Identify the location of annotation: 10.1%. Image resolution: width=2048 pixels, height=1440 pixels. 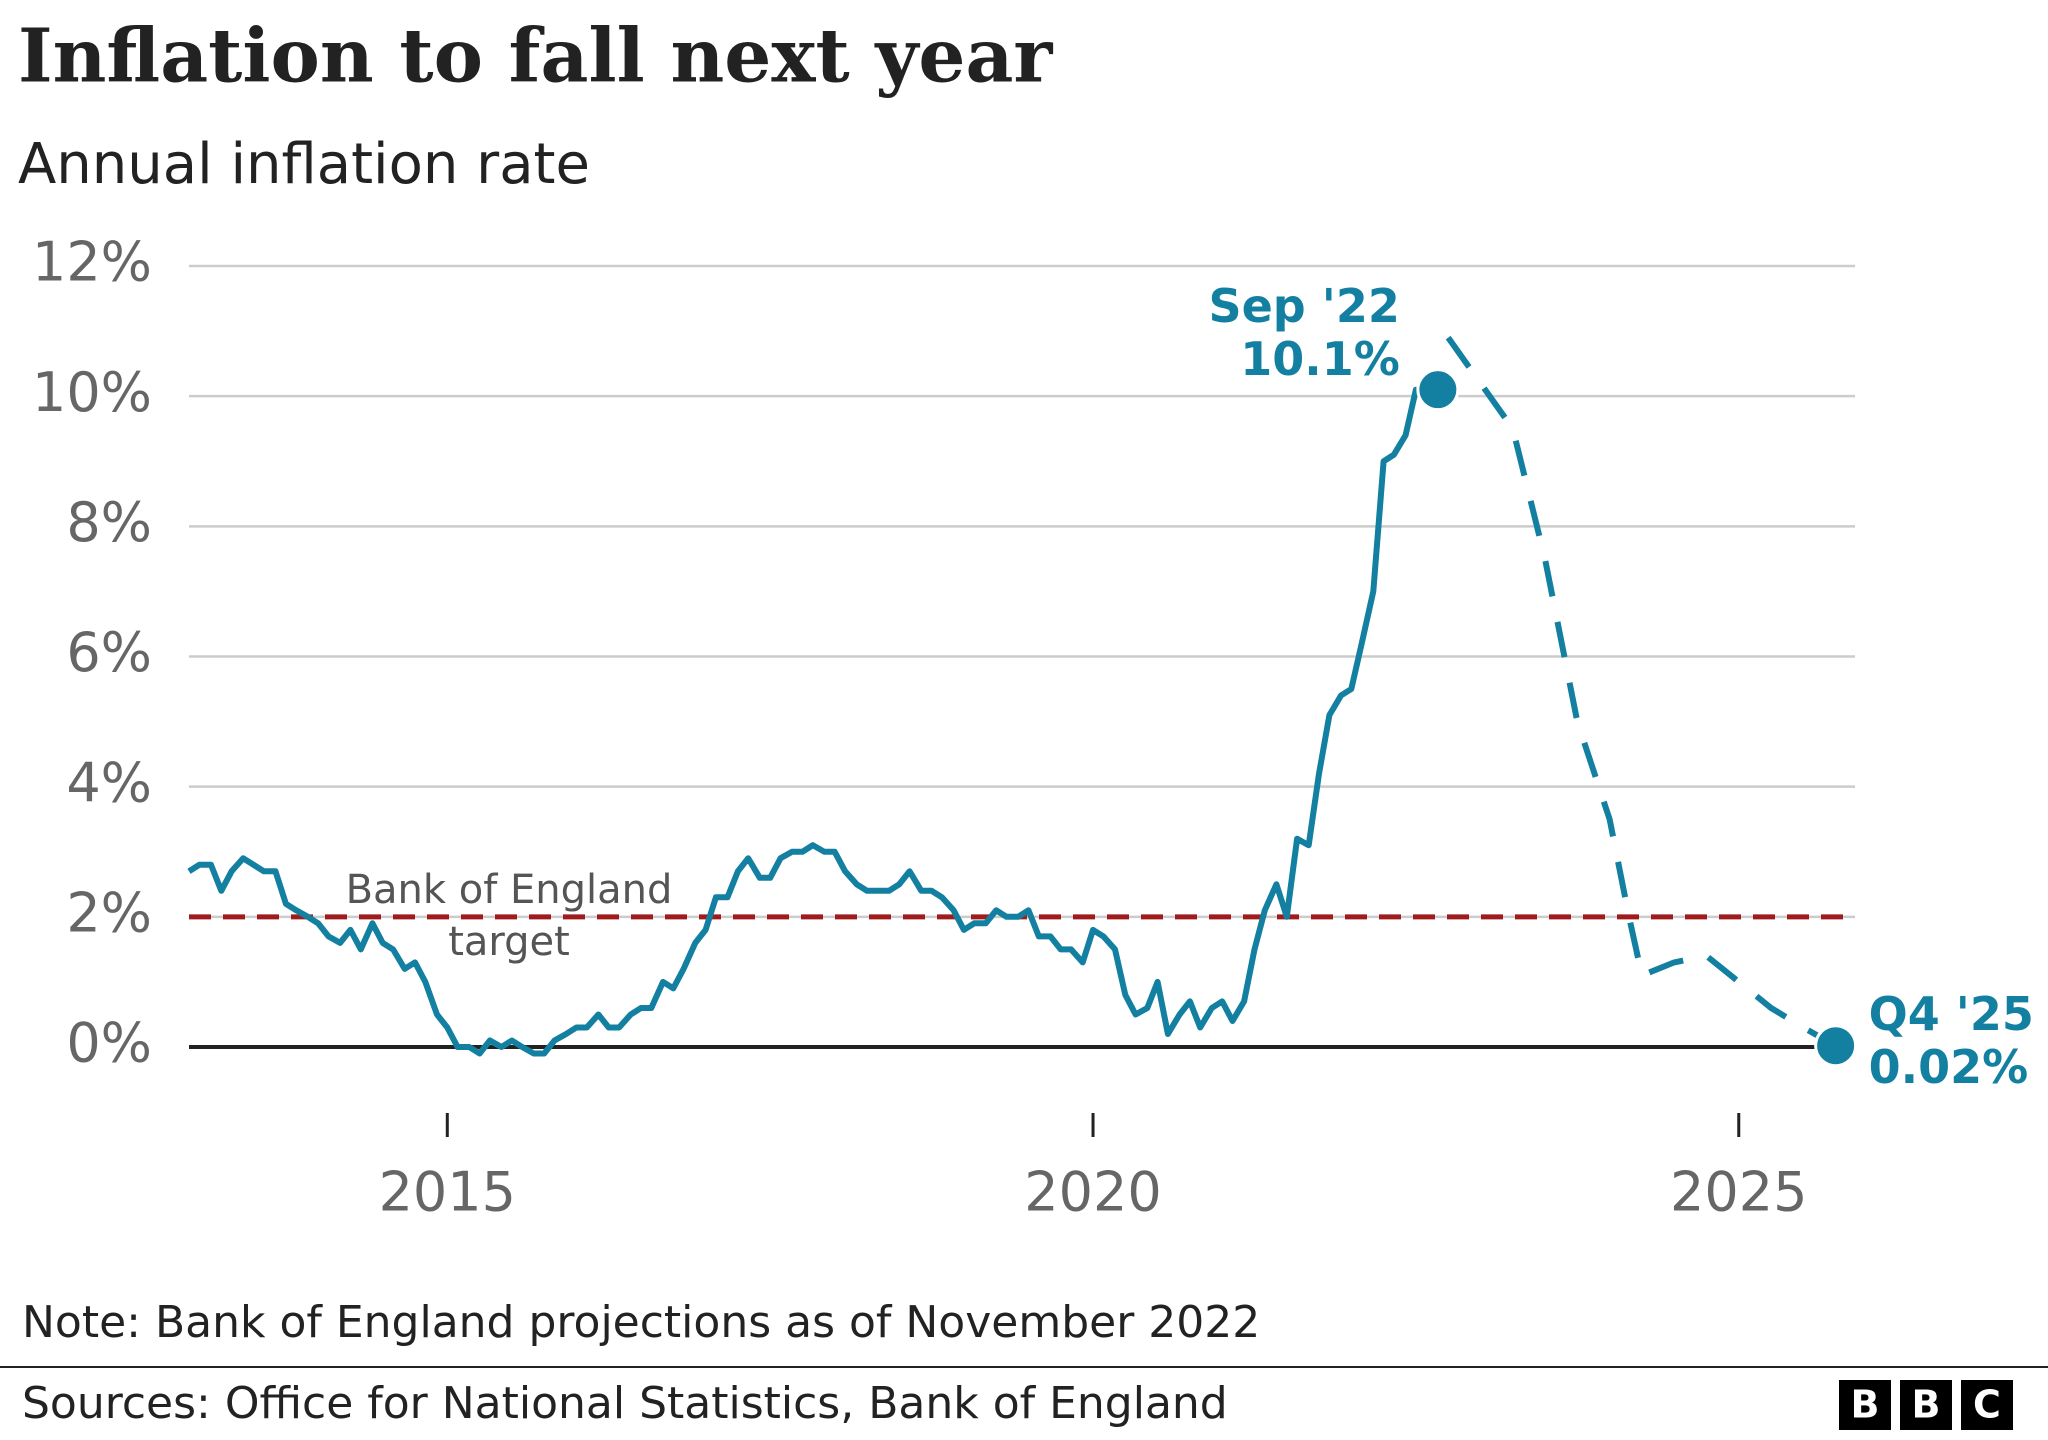
(1320, 359).